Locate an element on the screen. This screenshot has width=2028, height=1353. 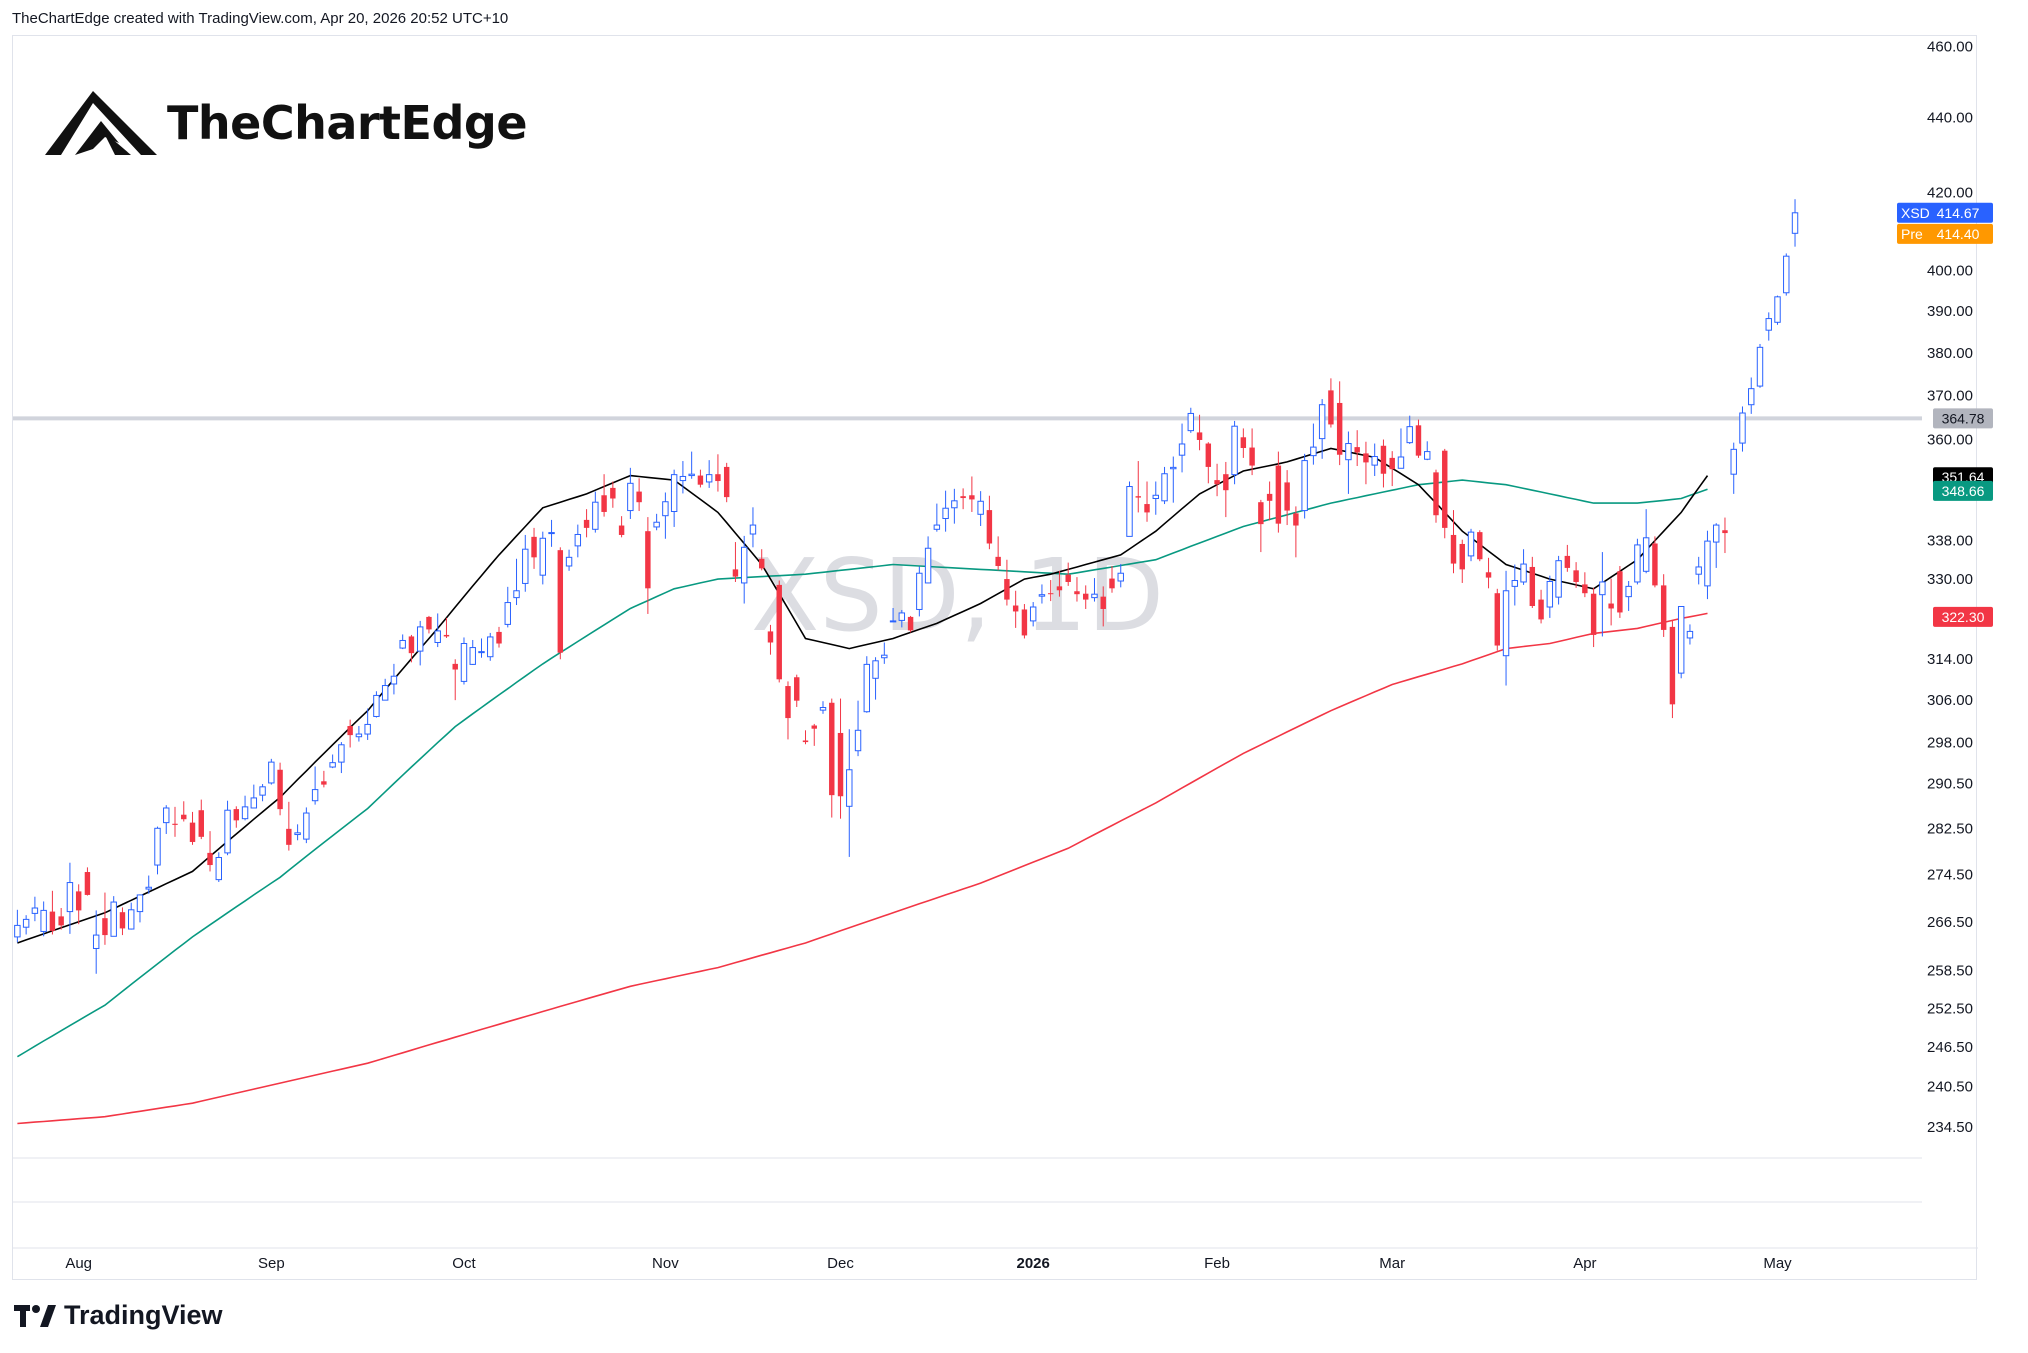
tradingview-logo: TradingView is located at coordinates (118, 1315).